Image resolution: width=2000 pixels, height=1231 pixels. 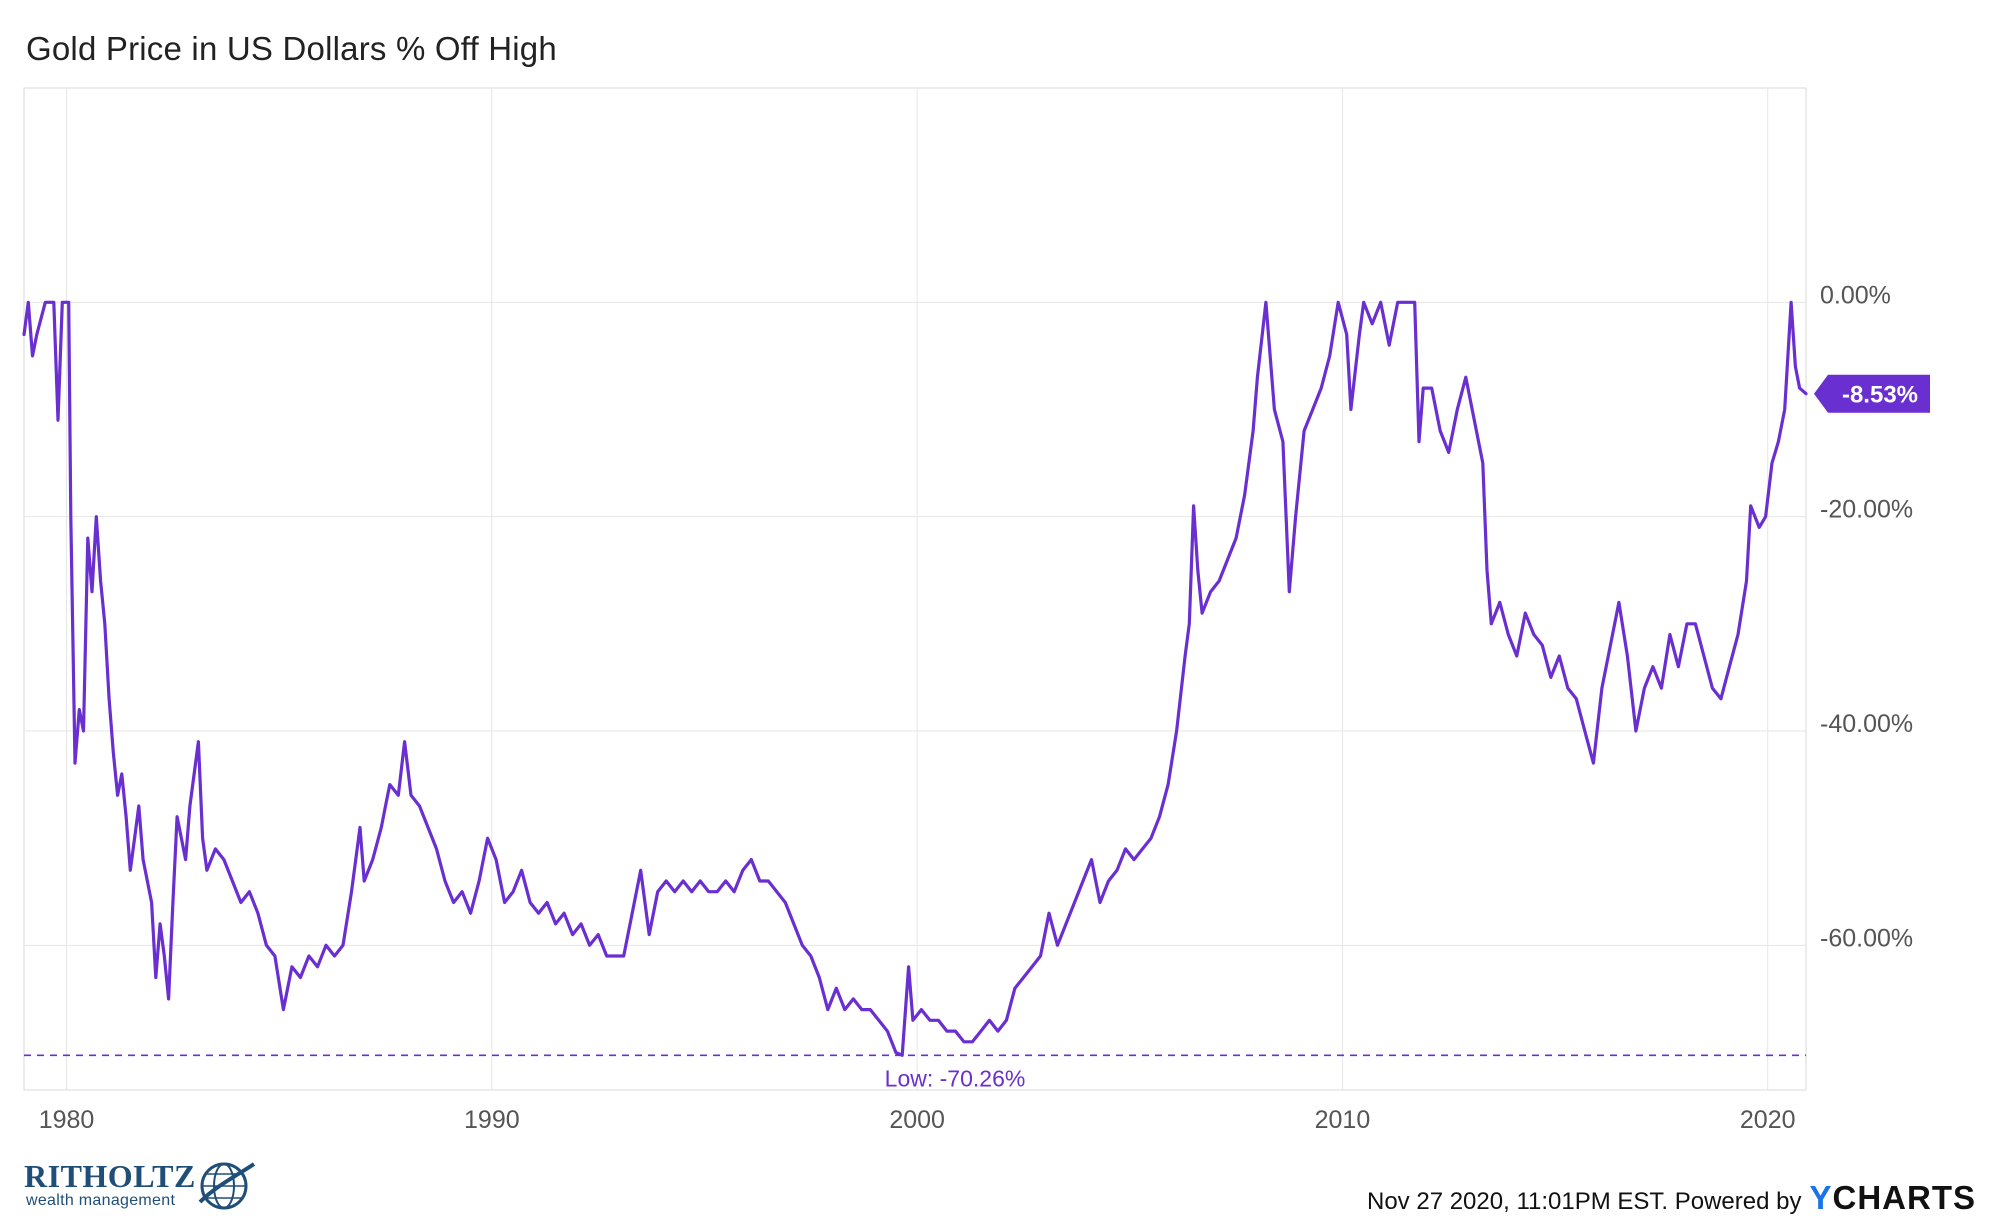 I want to click on x-tick-label: 1980, so click(x=67, y=1120).